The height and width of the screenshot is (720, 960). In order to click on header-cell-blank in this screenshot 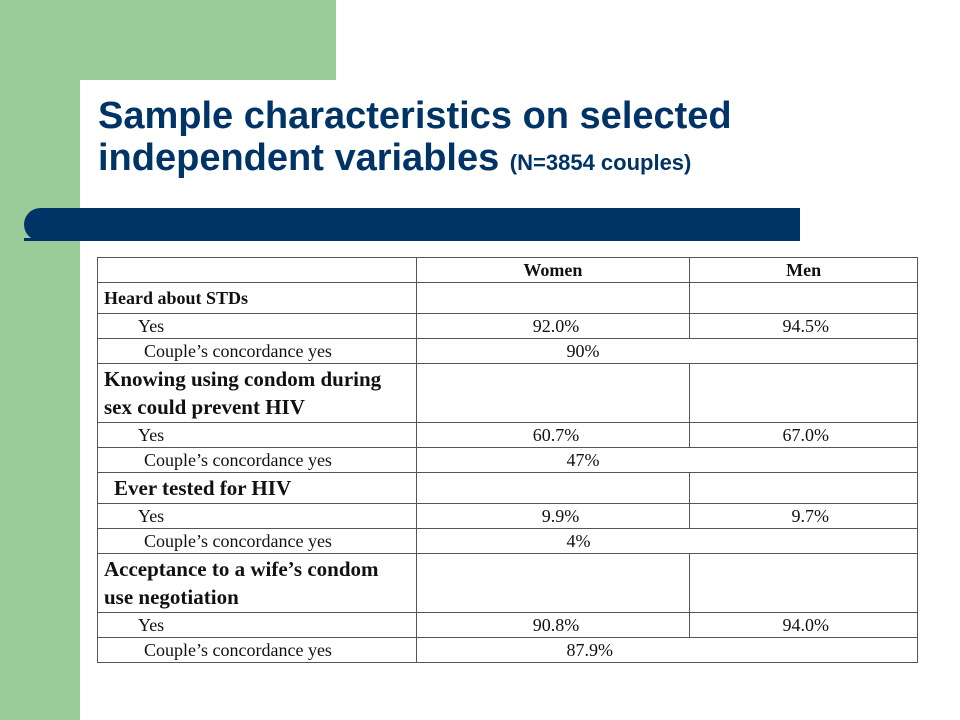, I will do `click(257, 270)`.